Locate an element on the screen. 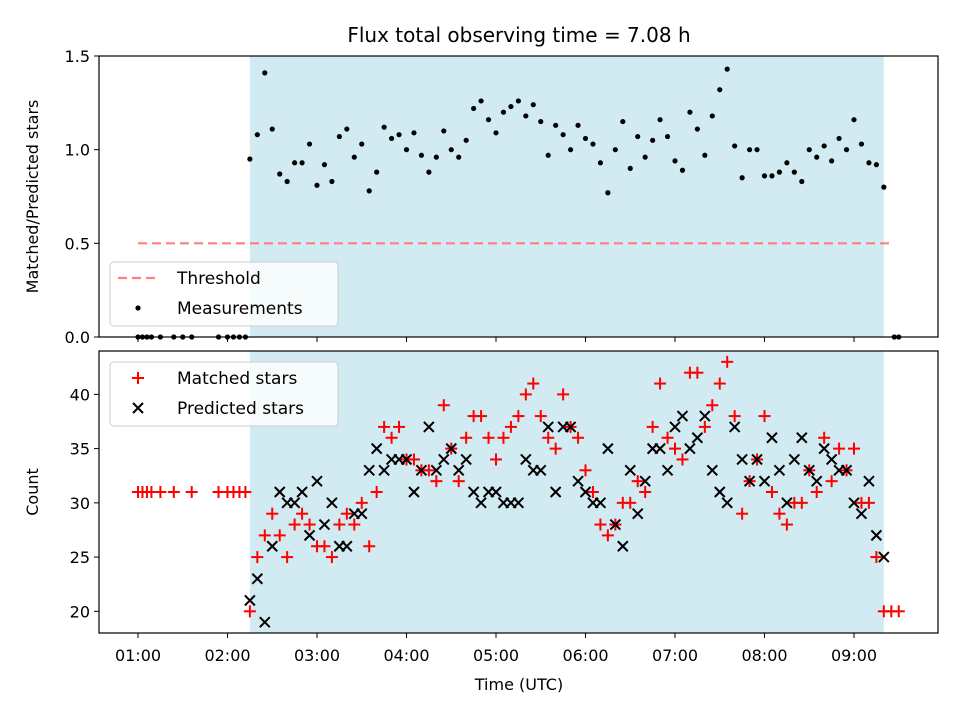  x-tick-label: 02:00 is located at coordinates (227, 655).